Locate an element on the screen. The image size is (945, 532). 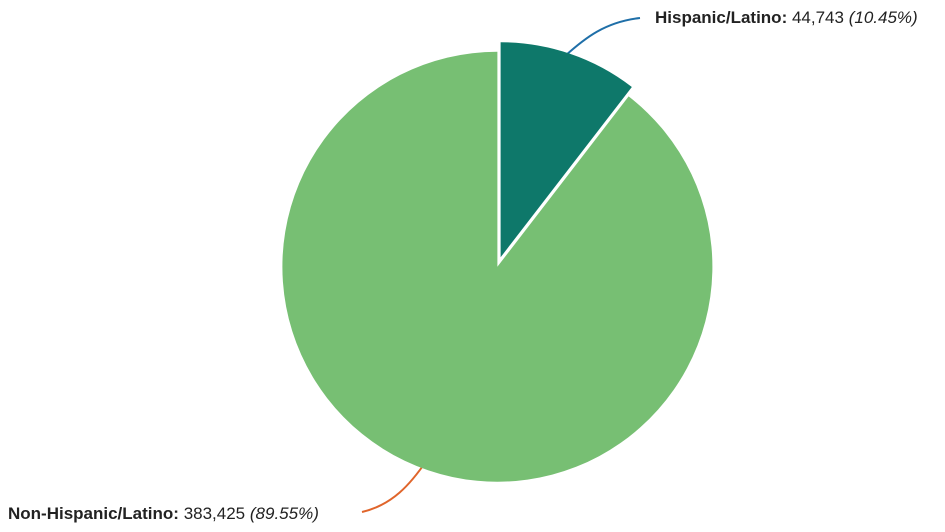
data-label-non-hispanic: Non-Hispanic/Latino: 383,425 (89.55%) is located at coordinates (163, 514).